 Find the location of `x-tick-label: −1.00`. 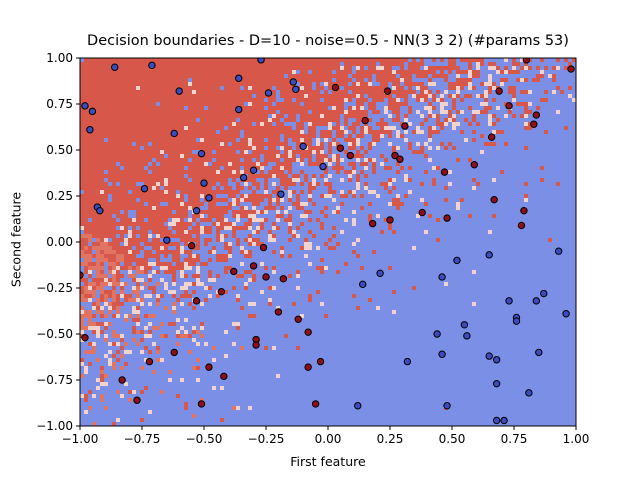

x-tick-label: −1.00 is located at coordinates (80, 439).